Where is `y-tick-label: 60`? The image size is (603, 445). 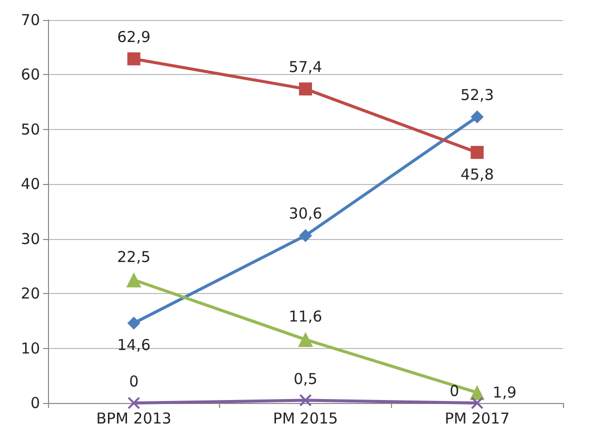 y-tick-label: 60 is located at coordinates (30, 75).